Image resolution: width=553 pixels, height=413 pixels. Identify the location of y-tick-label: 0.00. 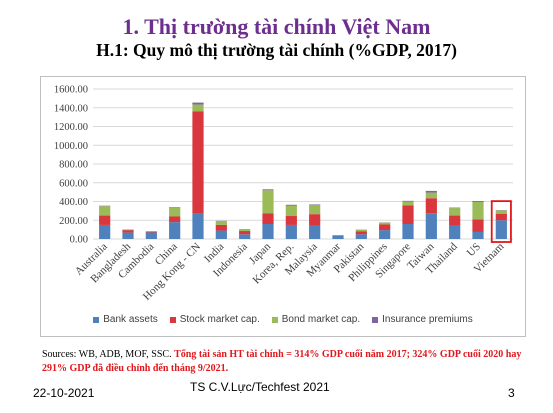
(79, 240).